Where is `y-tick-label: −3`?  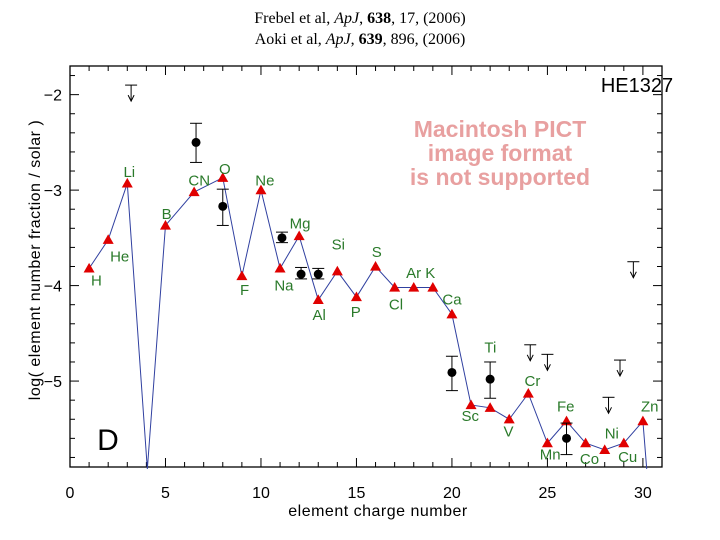 y-tick-label: −3 is located at coordinates (53, 191).